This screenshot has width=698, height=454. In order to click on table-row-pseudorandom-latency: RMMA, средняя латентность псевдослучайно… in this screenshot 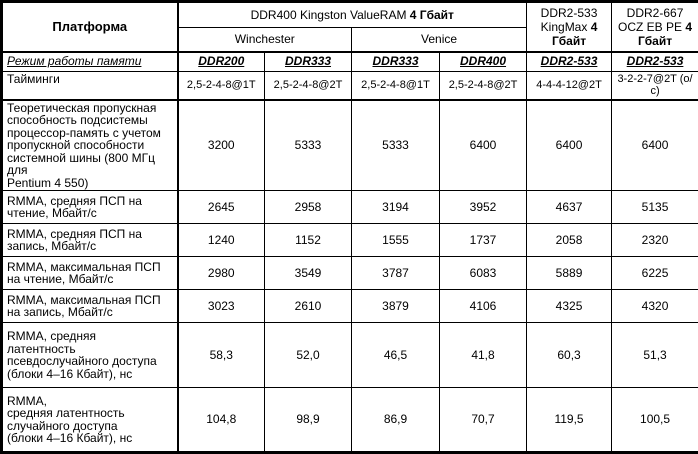, I will do `click(350, 355)`.